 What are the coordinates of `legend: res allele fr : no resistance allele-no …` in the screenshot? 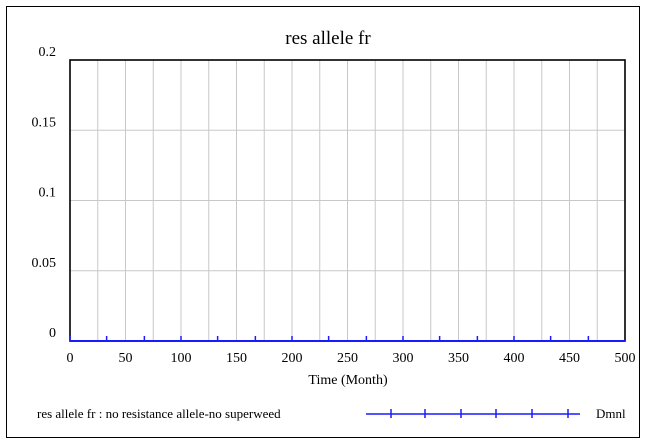 It's located at (331, 413).